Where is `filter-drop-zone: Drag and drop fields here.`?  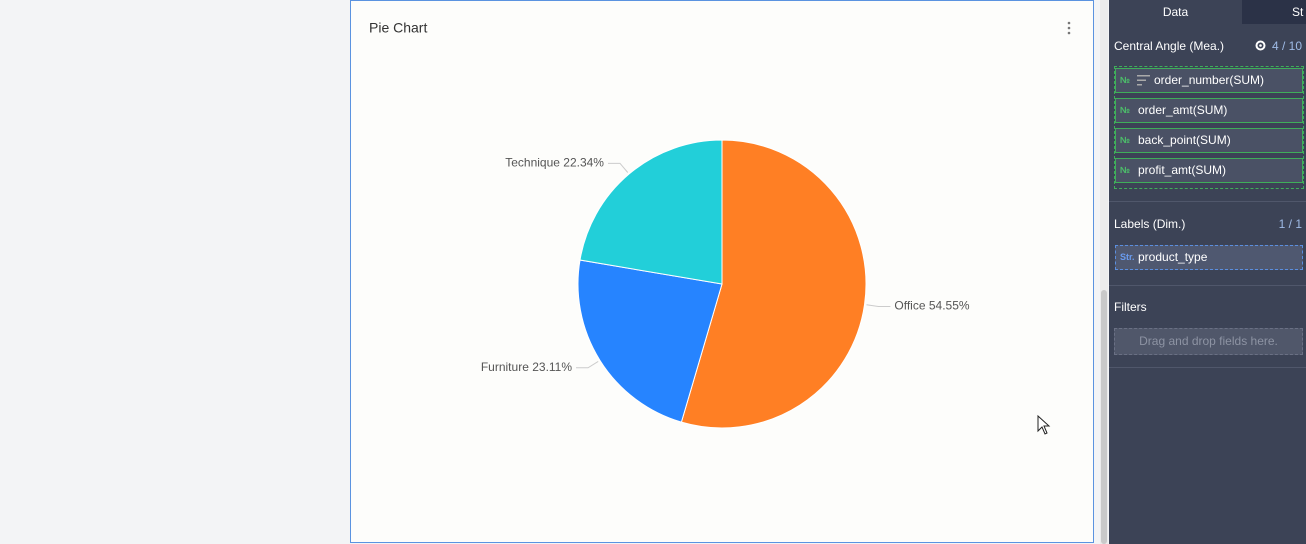 filter-drop-zone: Drag and drop fields here. is located at coordinates (1208, 341).